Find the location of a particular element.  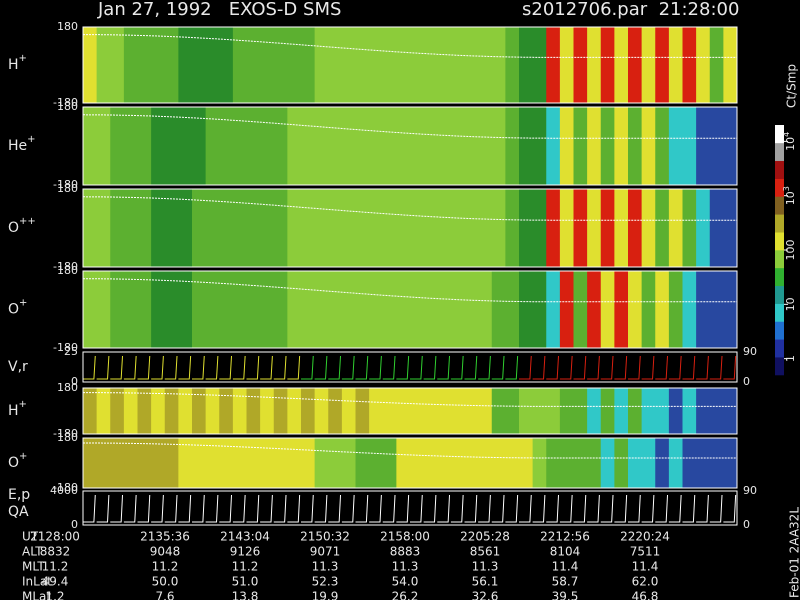

y-tick-label: 180 is located at coordinates (67, 387).